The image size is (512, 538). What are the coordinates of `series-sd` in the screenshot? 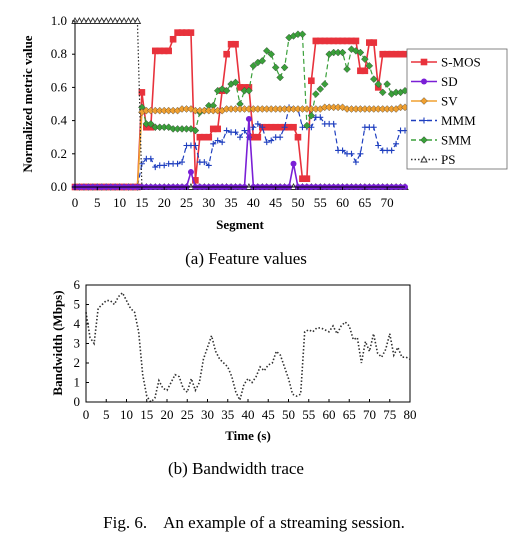 It's located at (240, 152).